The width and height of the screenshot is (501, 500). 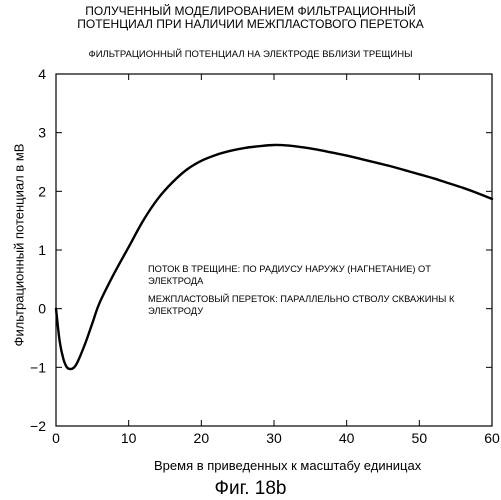 What do you see at coordinates (347, 438) in the screenshot?
I see `x-tick-label: 40` at bounding box center [347, 438].